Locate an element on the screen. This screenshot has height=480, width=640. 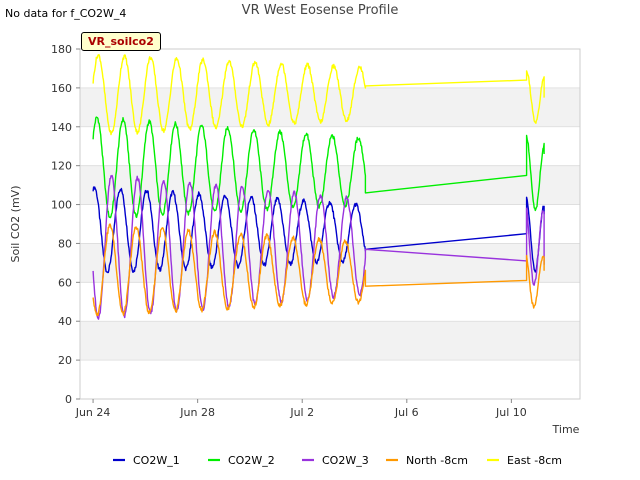
chart-title: VR West Eosense Profile is located at coordinates (320, 10).